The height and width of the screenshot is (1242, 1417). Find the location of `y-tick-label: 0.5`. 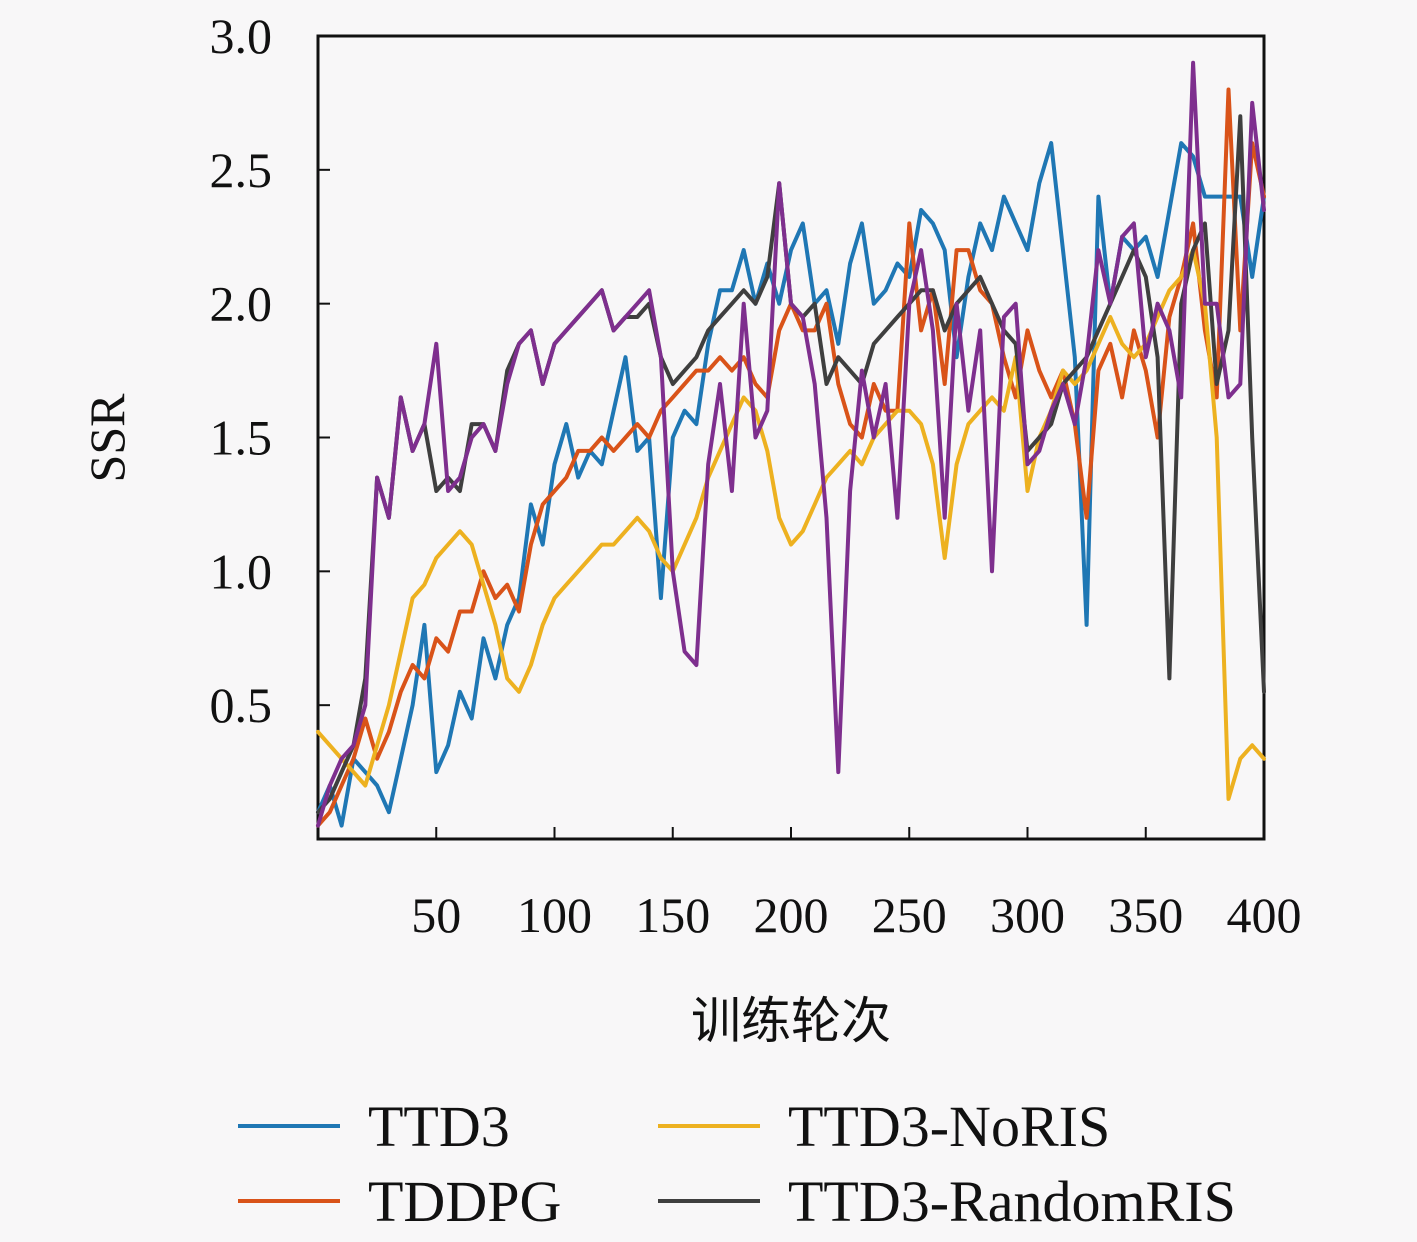

y-tick-label: 0.5 is located at coordinates (241, 705).